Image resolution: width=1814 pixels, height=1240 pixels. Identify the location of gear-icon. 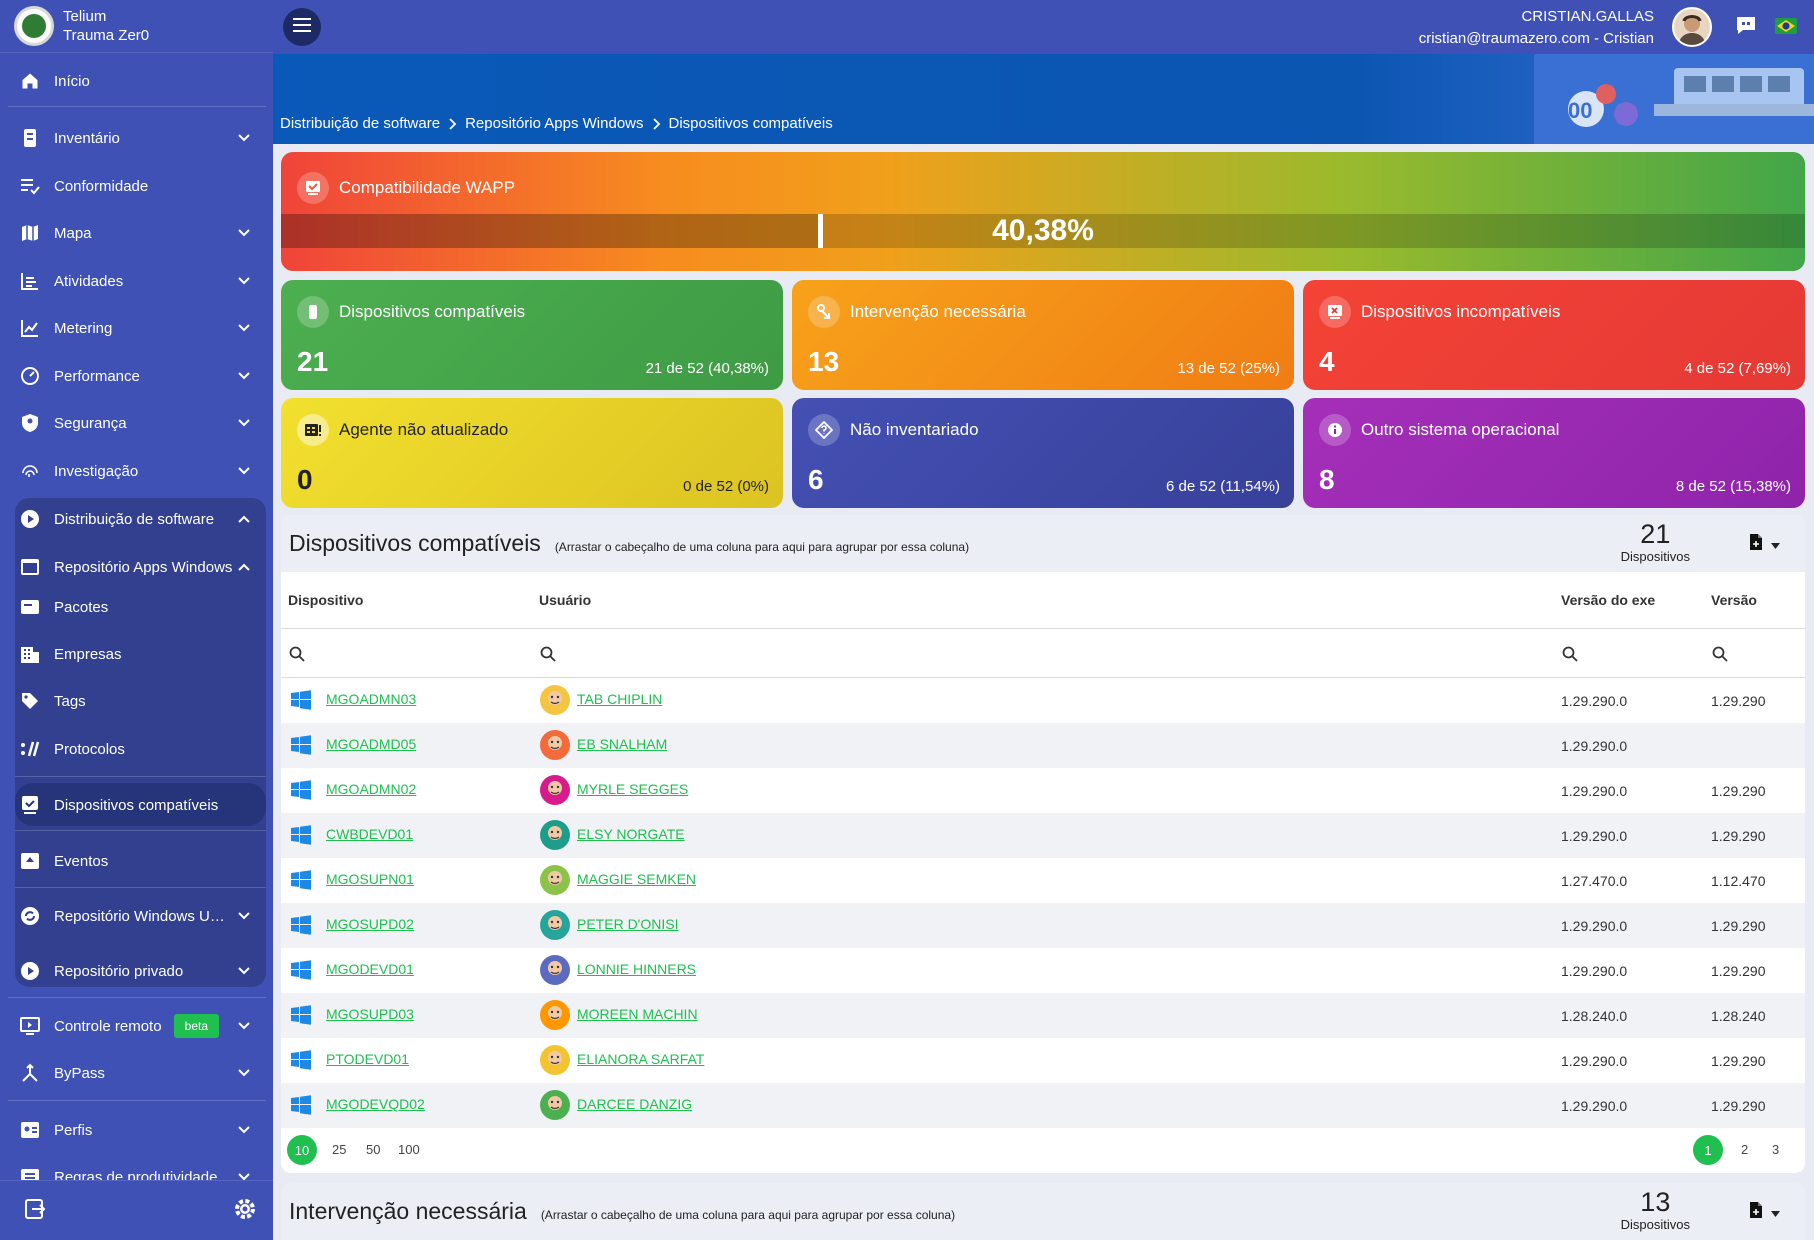
(245, 1211).